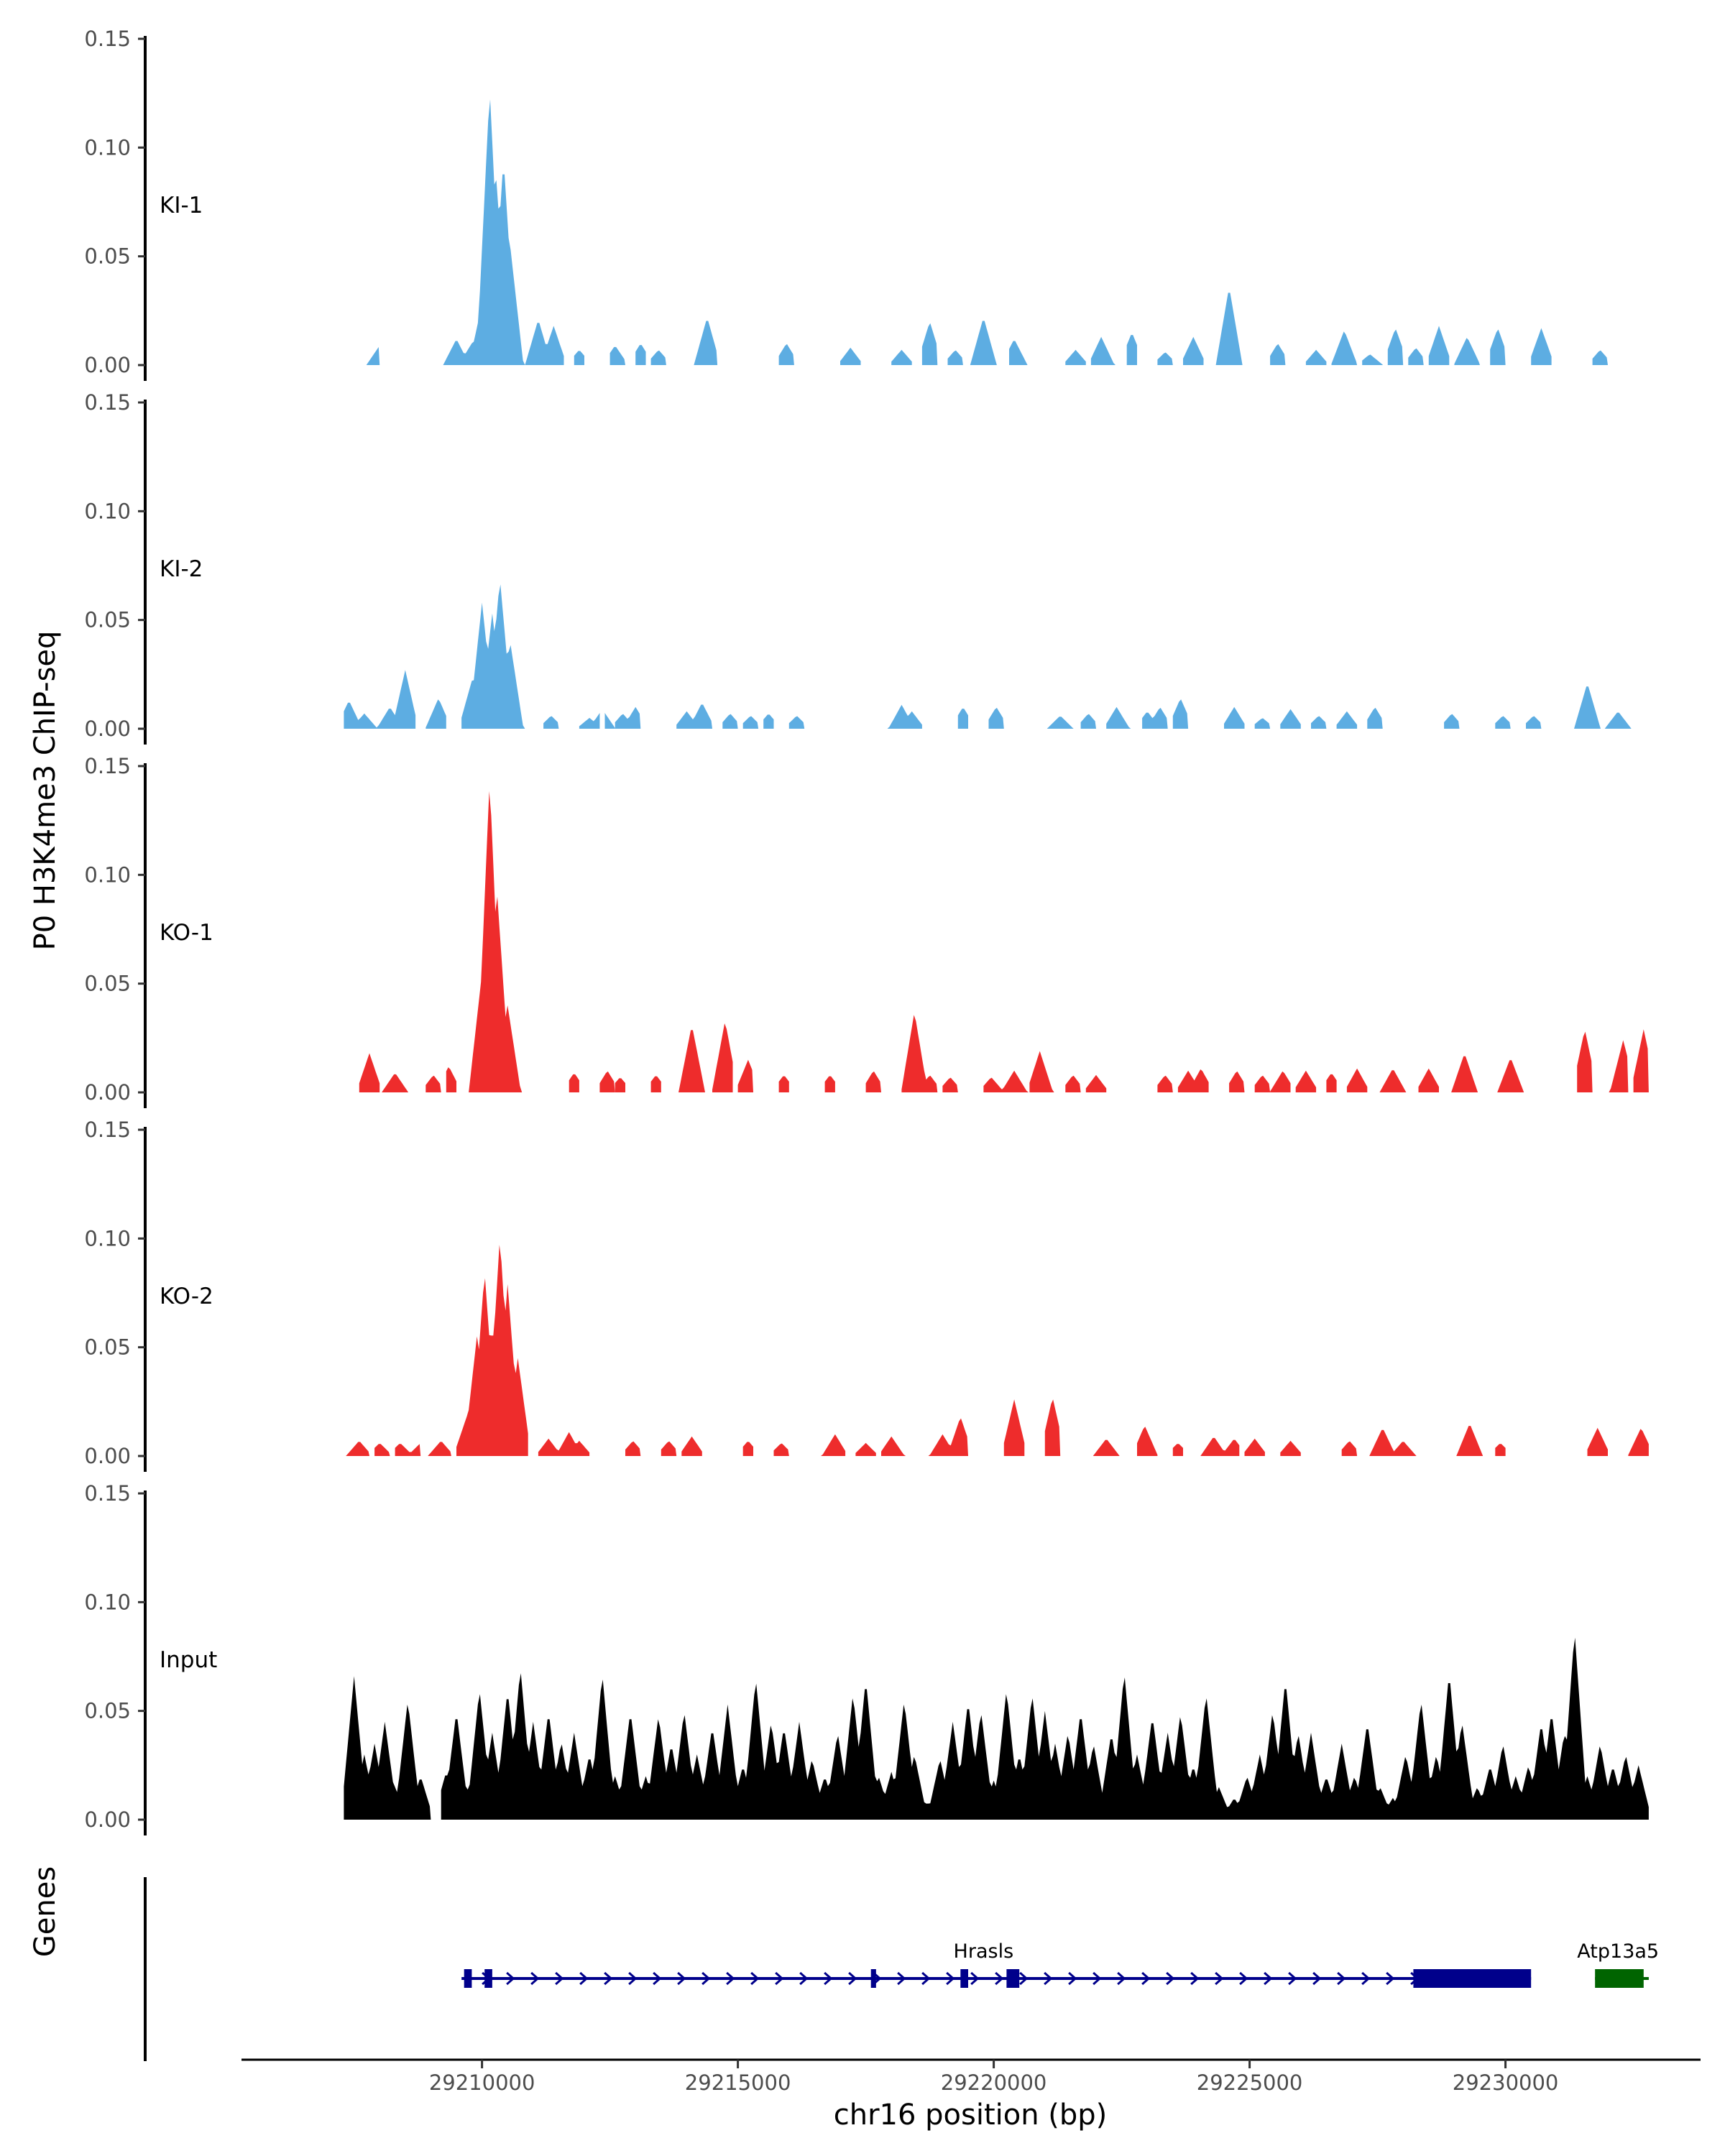 Image resolution: width=1725 pixels, height=2156 pixels. I want to click on track-input: 0.00 0.05 0.10 0.15 Input, so click(866, 1658).